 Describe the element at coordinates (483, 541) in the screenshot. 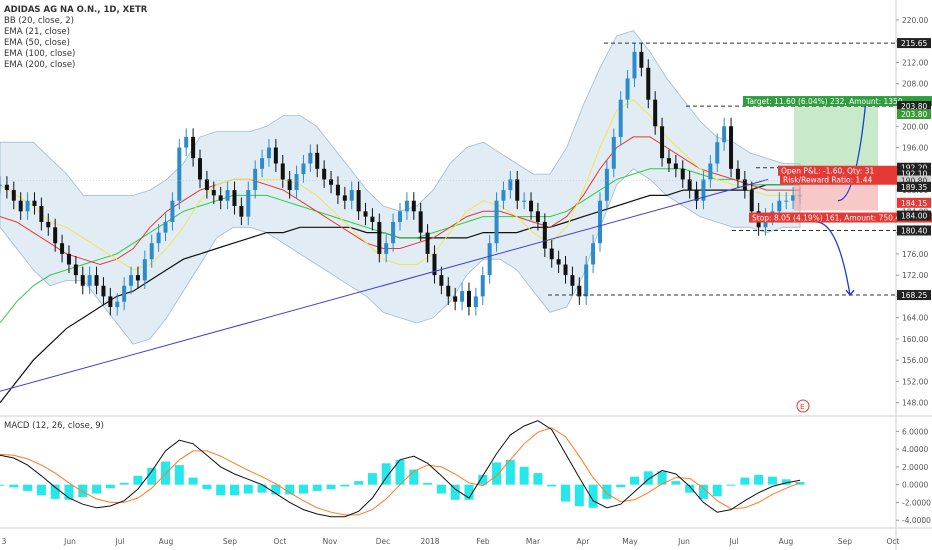

I see `x-tick-label: Feb` at that location.